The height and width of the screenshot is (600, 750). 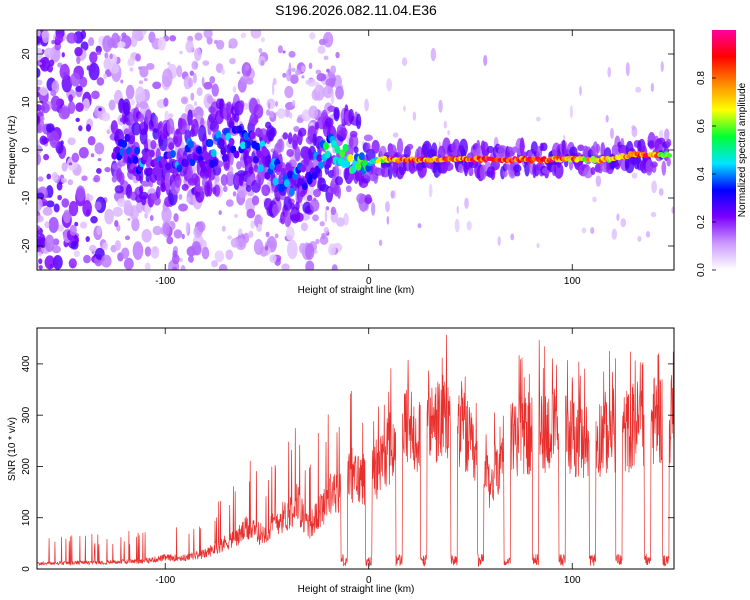 What do you see at coordinates (26, 197) in the screenshot?
I see `y-tick-label: -10` at bounding box center [26, 197].